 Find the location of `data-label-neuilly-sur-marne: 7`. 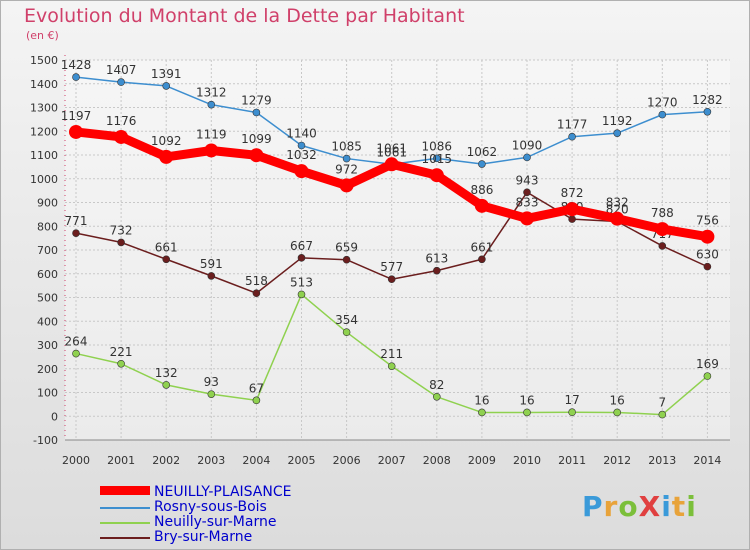

data-label-neuilly-sur-marne: 7 is located at coordinates (662, 403).